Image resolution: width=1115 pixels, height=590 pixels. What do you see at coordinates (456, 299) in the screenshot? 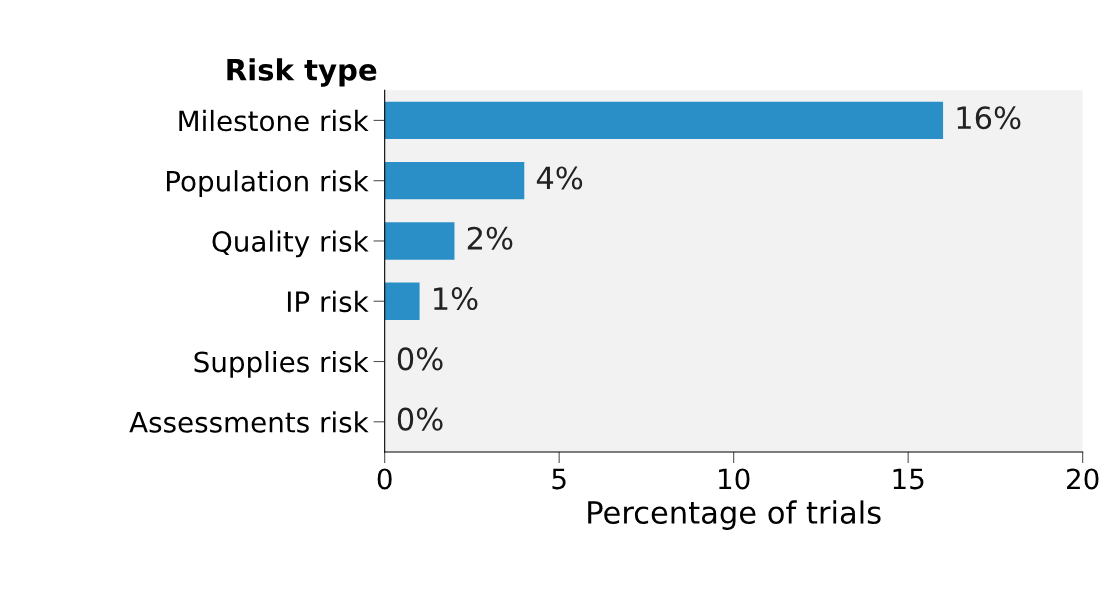
I see `data-label: 1%` at bounding box center [456, 299].